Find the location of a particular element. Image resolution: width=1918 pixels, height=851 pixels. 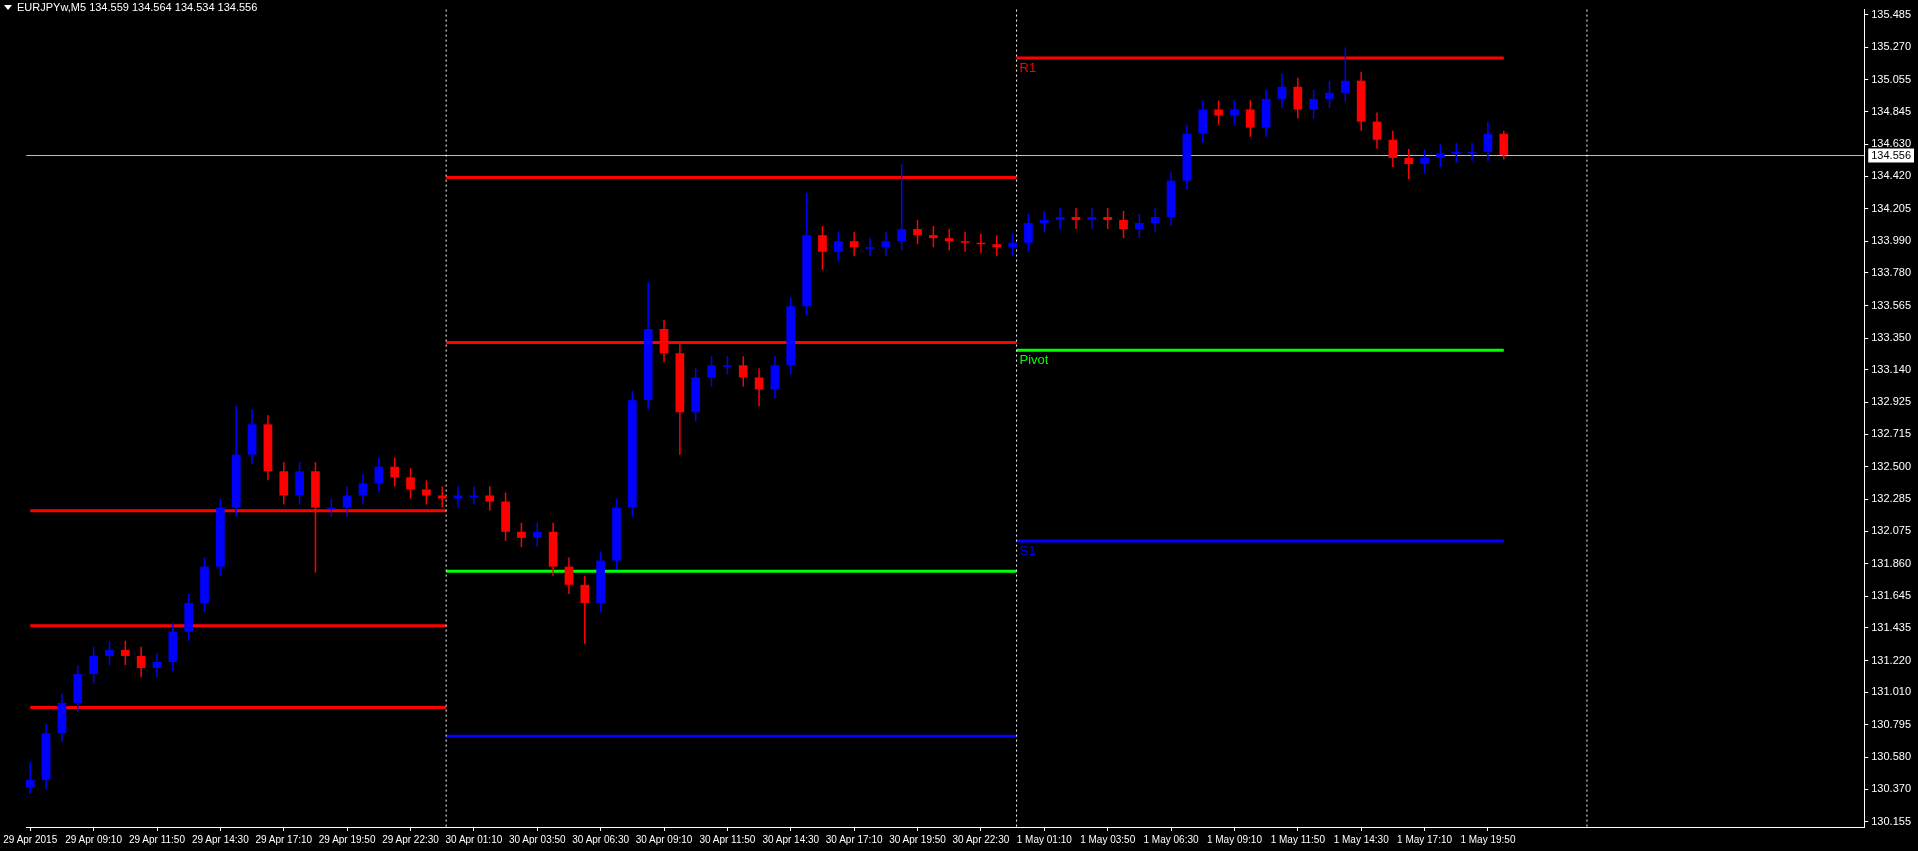

x-tick-label: 30 Apr 03:50 is located at coordinates (537, 839).